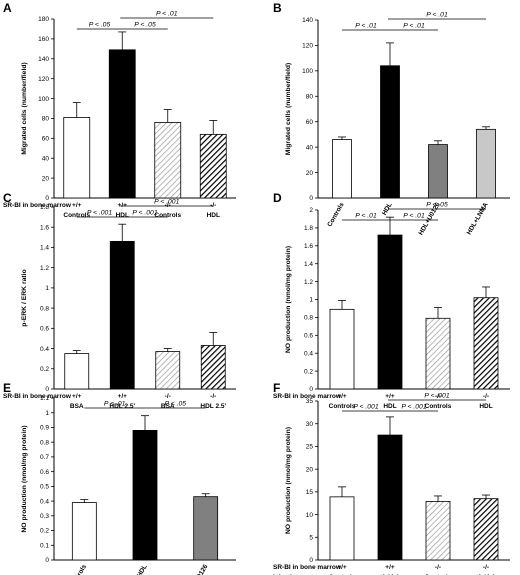 The width and height of the screenshot is (520, 575). Describe the element at coordinates (77, 406) in the screenshot. I see `x-tick-label: BSA` at that location.